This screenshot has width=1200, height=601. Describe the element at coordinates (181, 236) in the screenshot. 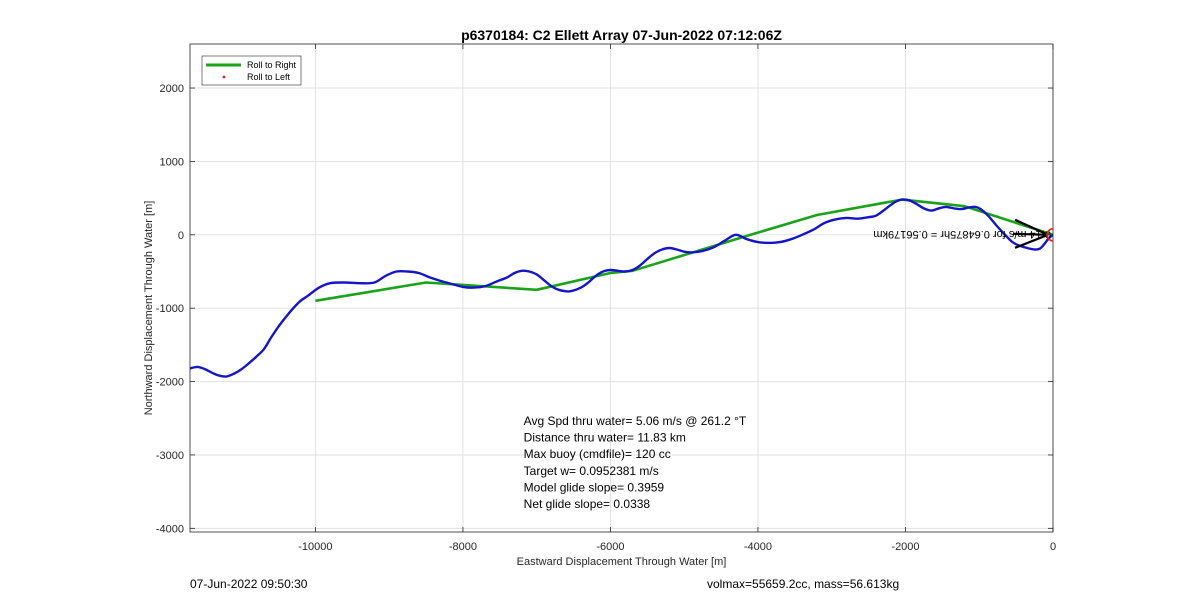

I see `y-tick-label: 0` at that location.